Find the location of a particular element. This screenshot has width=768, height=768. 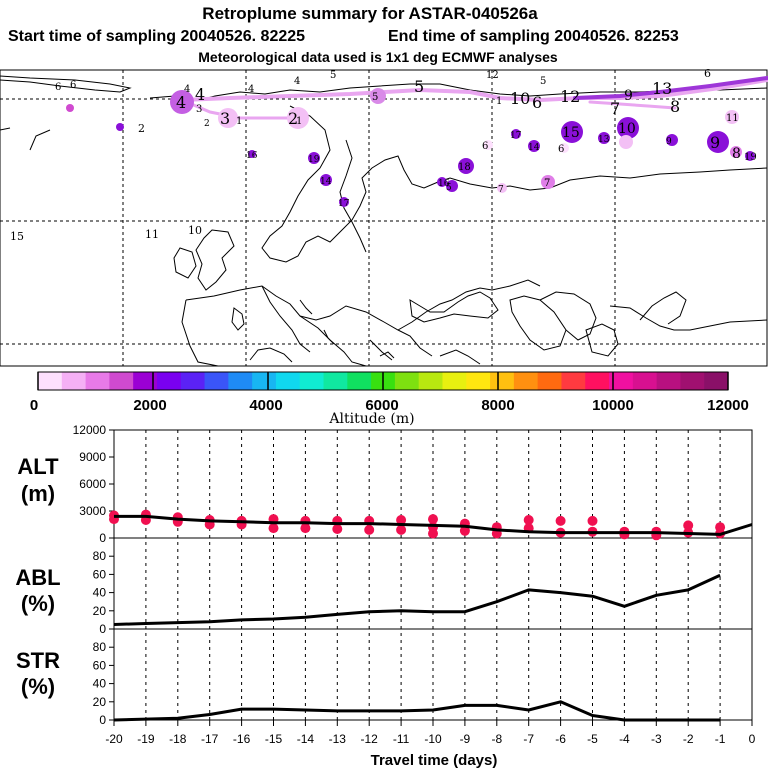

map-day-label: 15 is located at coordinates (17, 236).